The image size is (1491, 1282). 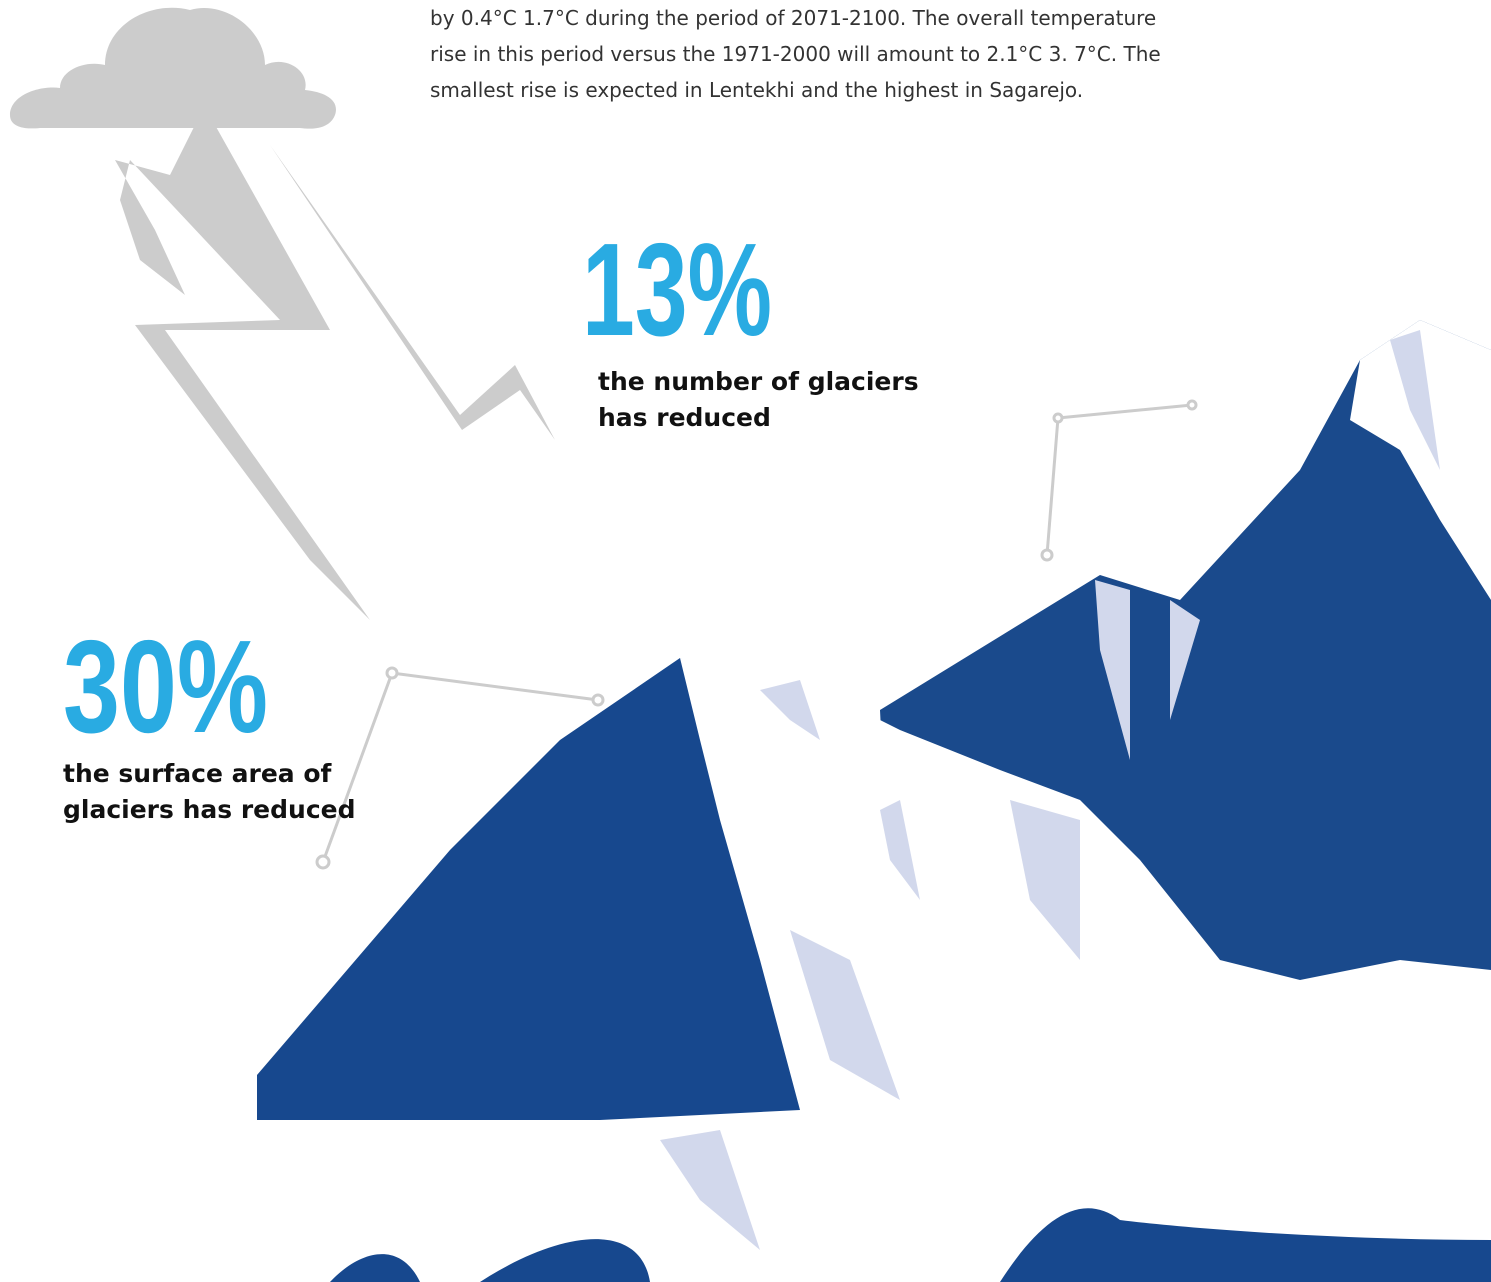 What do you see at coordinates (910, 1245) in the screenshot?
I see `mountain-bottom` at bounding box center [910, 1245].